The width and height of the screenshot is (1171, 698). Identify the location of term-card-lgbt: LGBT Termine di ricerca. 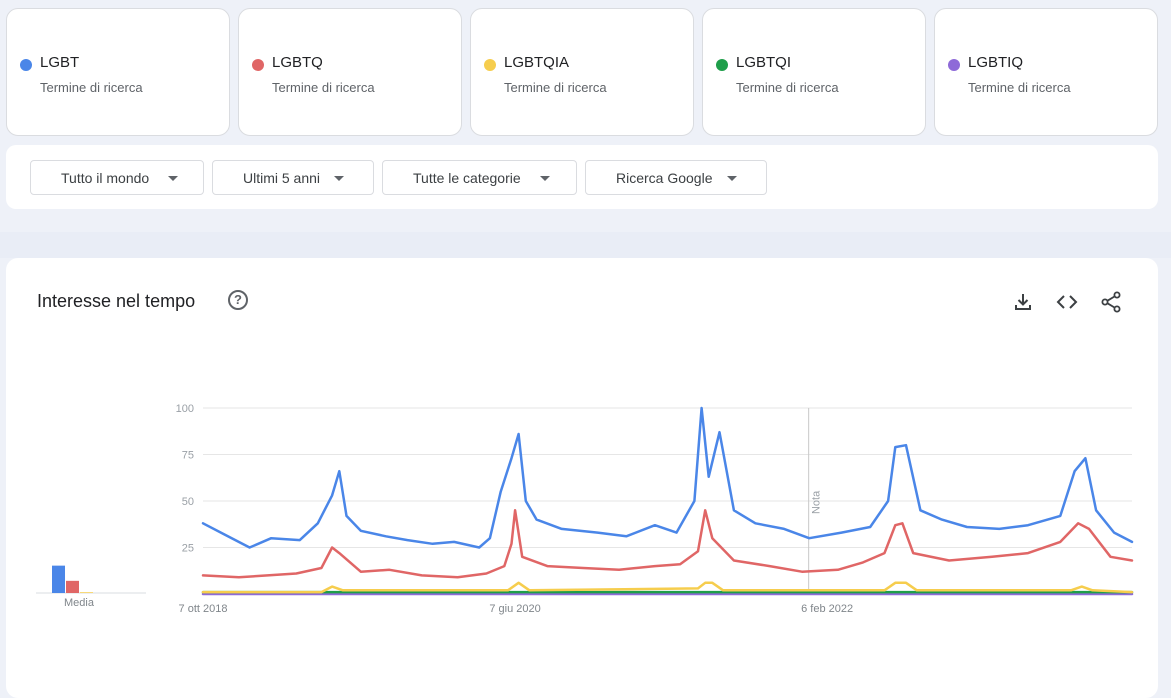
(118, 72).